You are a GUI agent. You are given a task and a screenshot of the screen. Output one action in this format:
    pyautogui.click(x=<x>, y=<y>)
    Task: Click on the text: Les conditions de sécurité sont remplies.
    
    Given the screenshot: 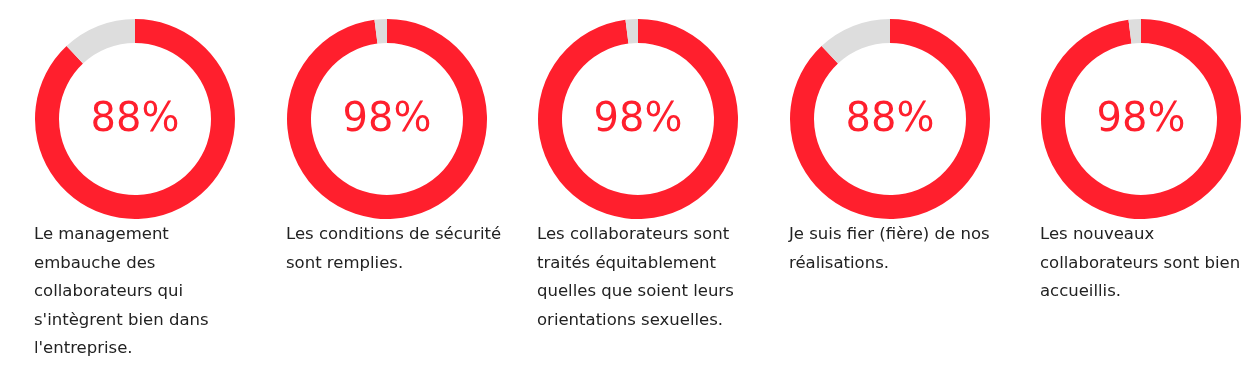 What is the action you would take?
    pyautogui.click(x=394, y=248)
    